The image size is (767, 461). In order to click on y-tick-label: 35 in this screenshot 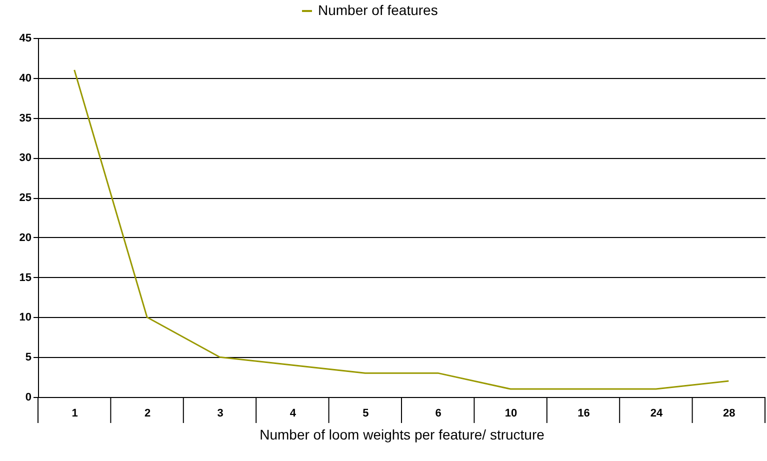, I will do `click(25, 118)`.